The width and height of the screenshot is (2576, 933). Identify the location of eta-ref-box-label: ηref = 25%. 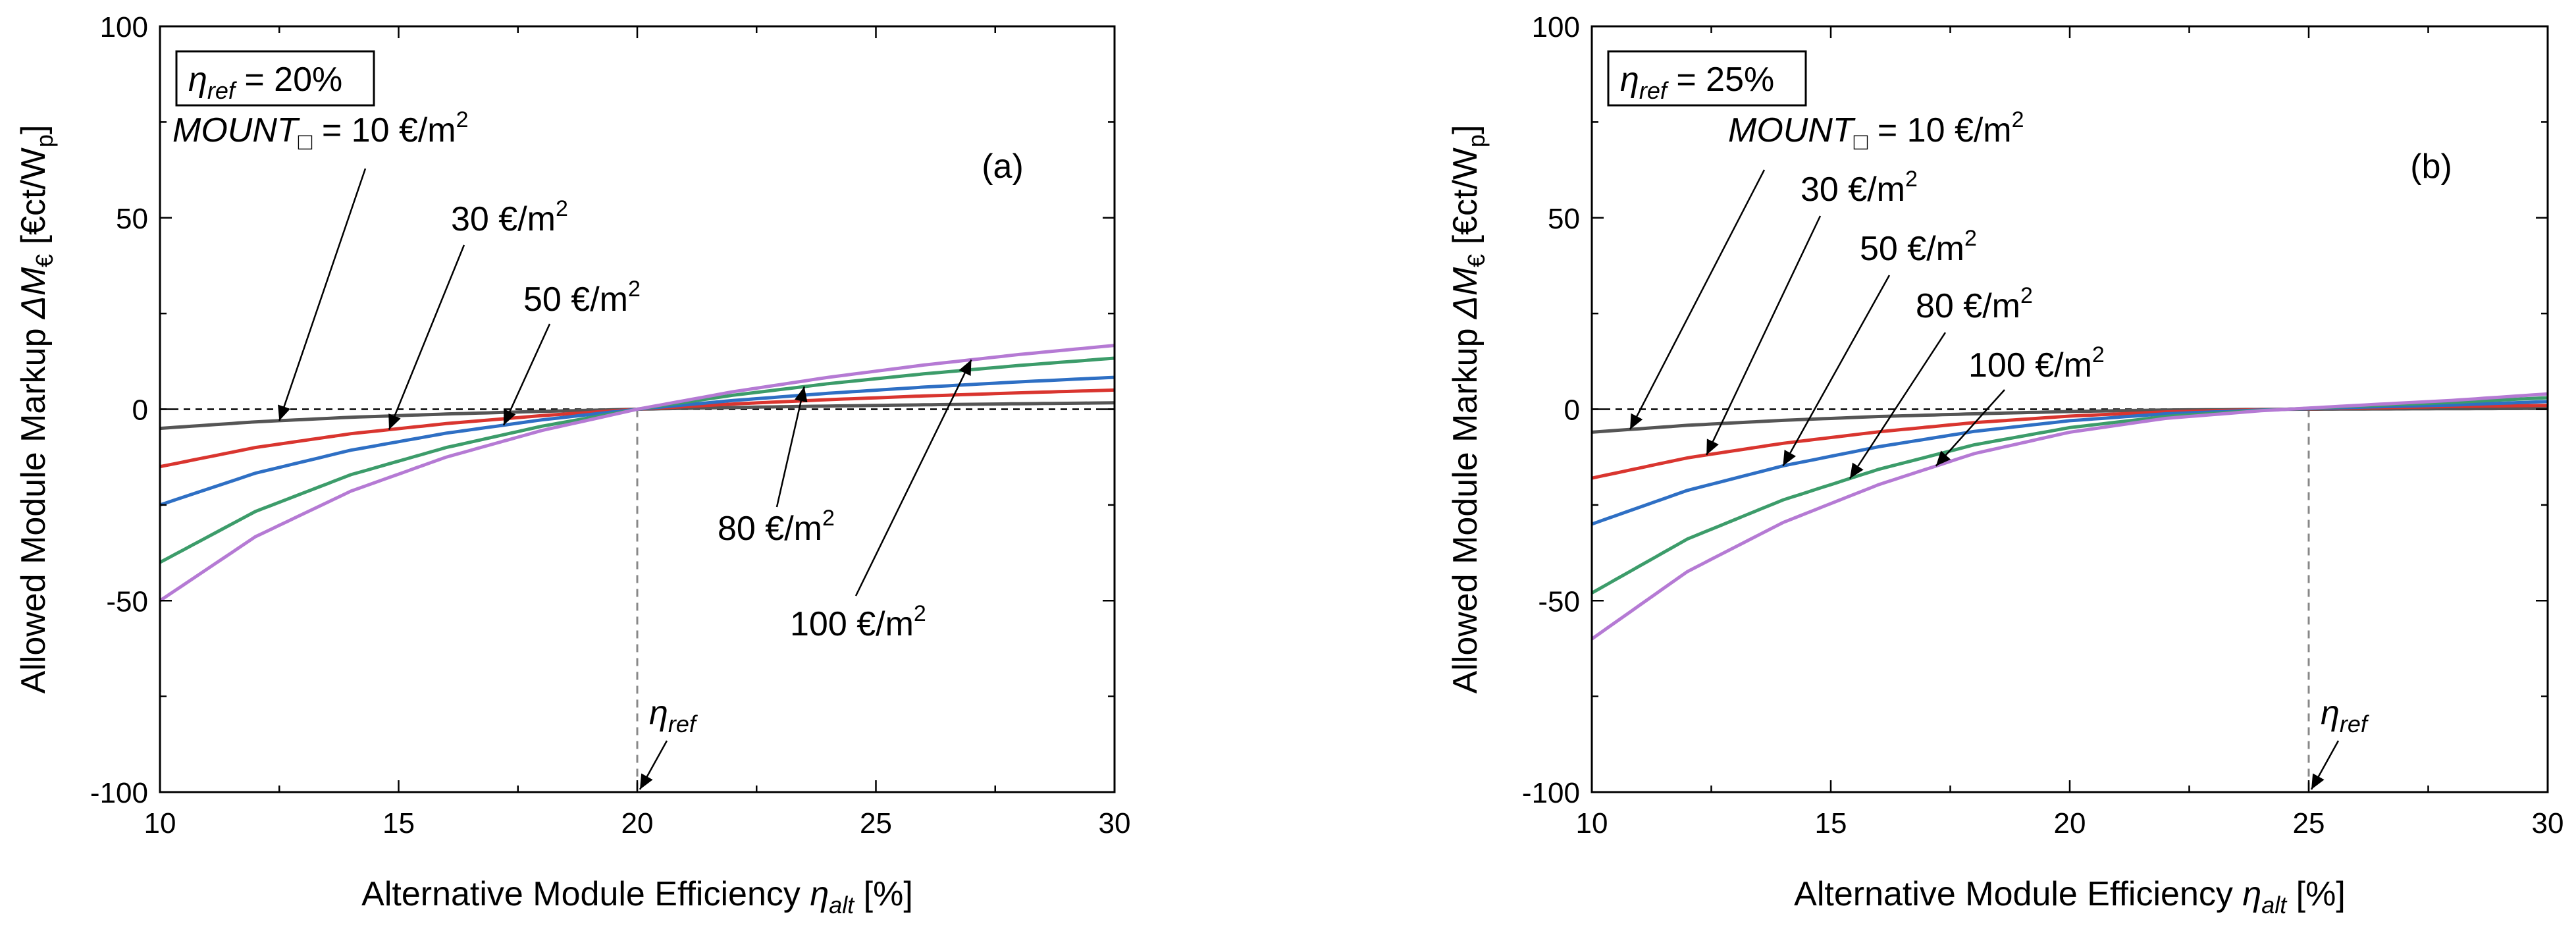
(1697, 82).